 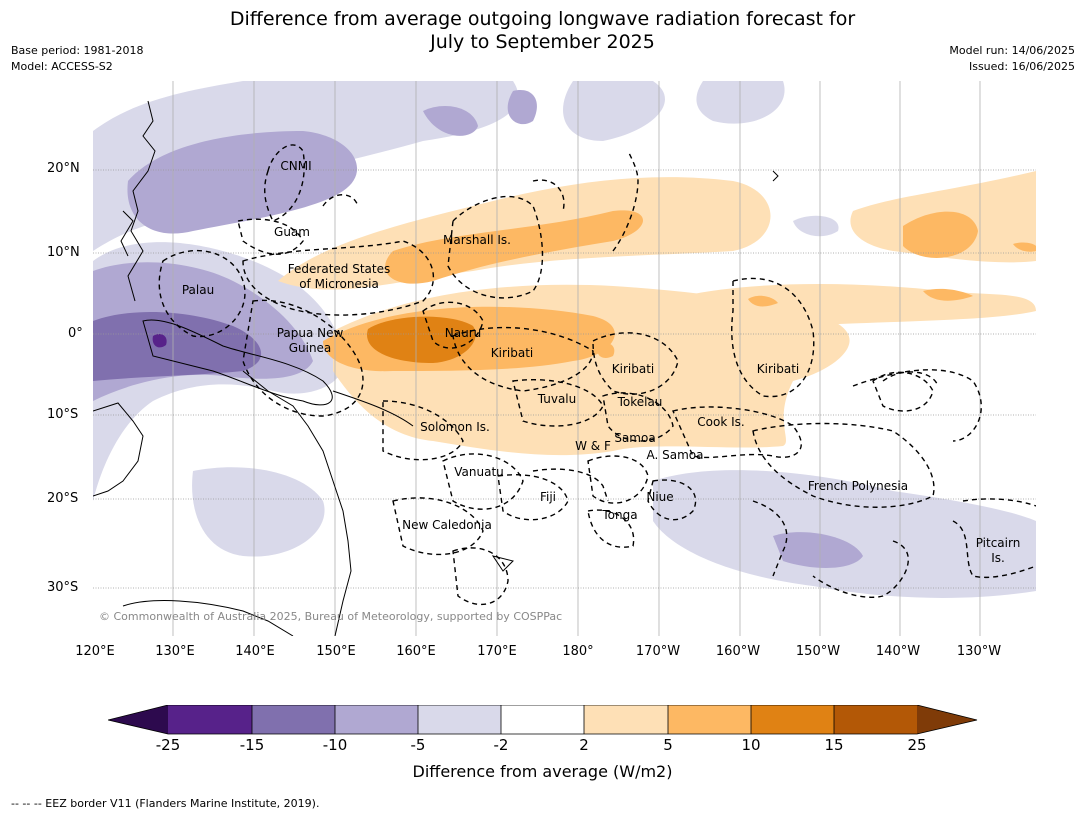 I want to click on place-samoa: Samoa, so click(x=635, y=438).